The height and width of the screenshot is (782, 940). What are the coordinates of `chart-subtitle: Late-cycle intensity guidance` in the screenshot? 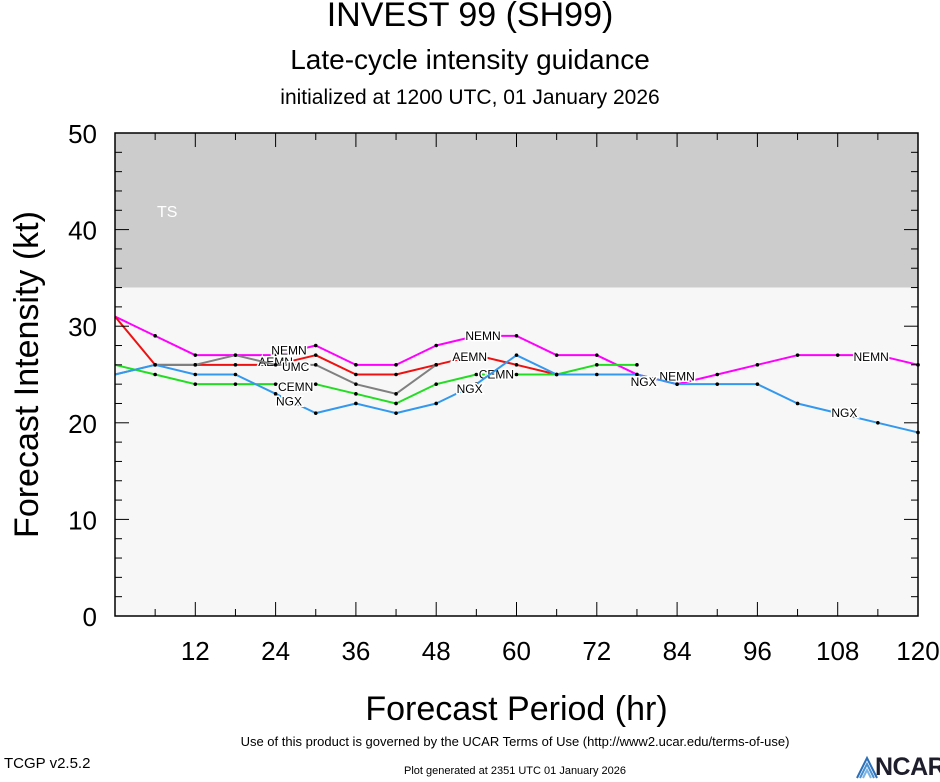 It's located at (470, 59).